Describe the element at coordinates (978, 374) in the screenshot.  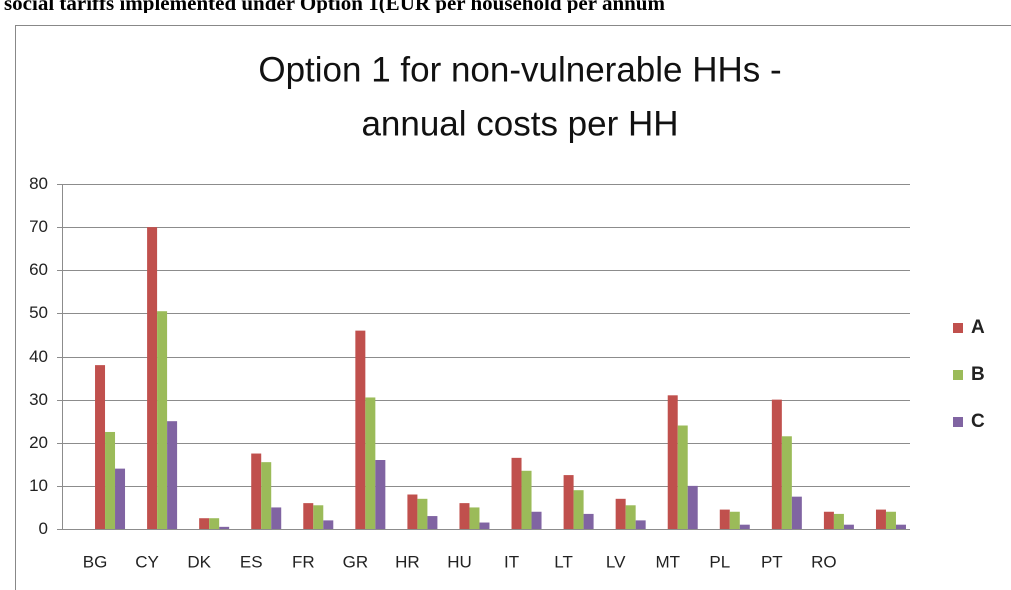
I see `legend-label: B` at that location.